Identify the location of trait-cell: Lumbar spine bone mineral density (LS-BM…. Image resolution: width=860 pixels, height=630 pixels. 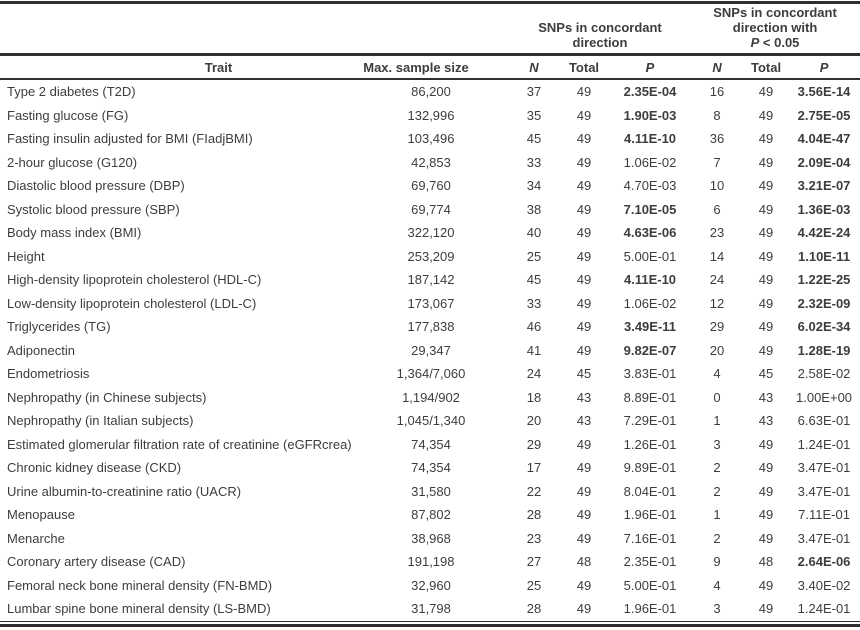
(139, 609).